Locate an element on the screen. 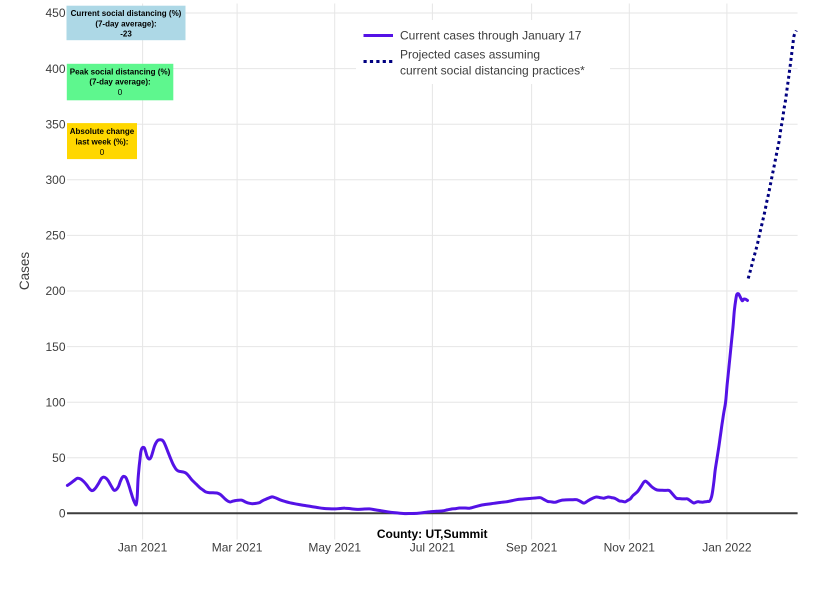 Image resolution: width=822 pixels, height=596 pixels. svg-text: 150 is located at coordinates (55, 347).